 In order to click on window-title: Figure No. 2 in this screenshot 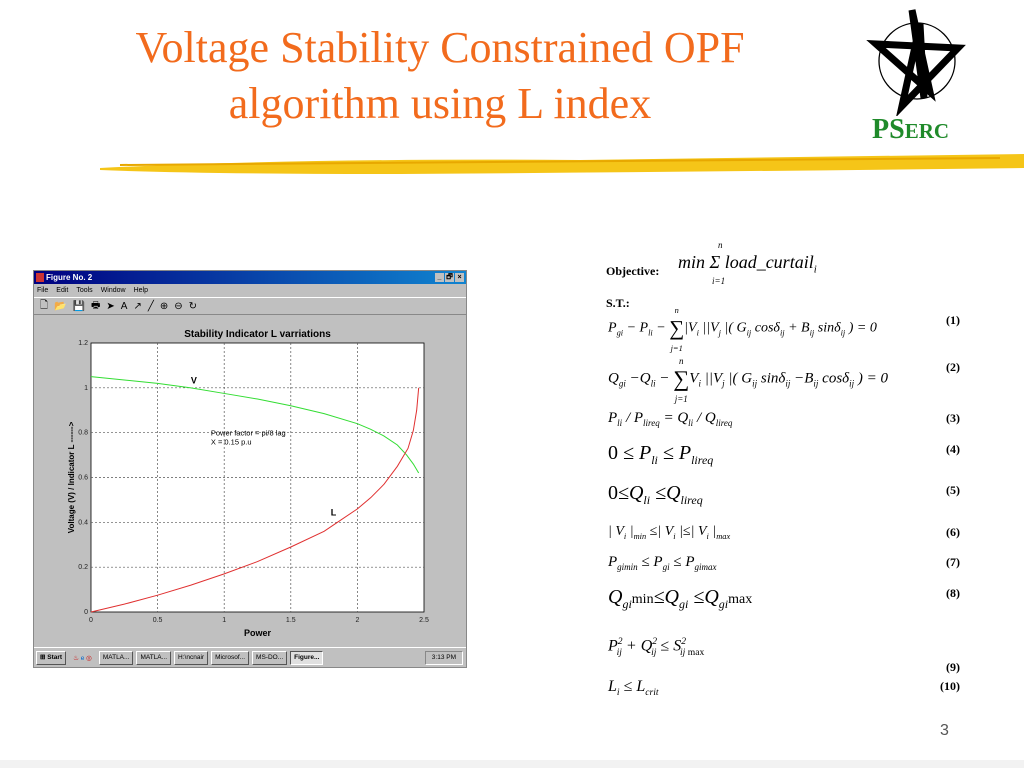, I will do `click(69, 277)`.